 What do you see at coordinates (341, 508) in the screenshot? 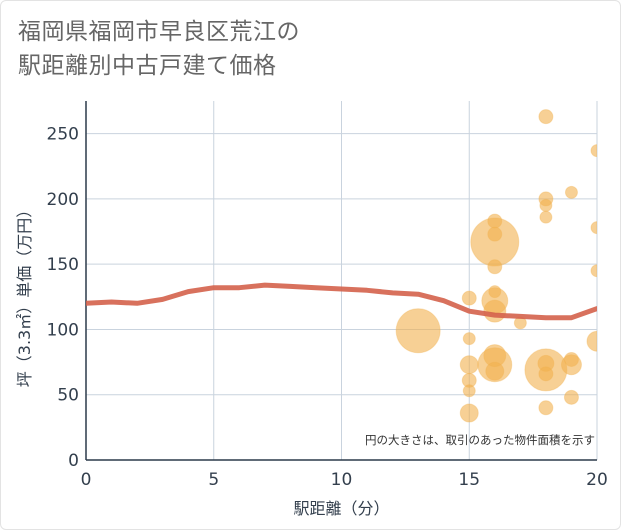
I see `x-axis-title: 駅距離（分）` at bounding box center [341, 508].